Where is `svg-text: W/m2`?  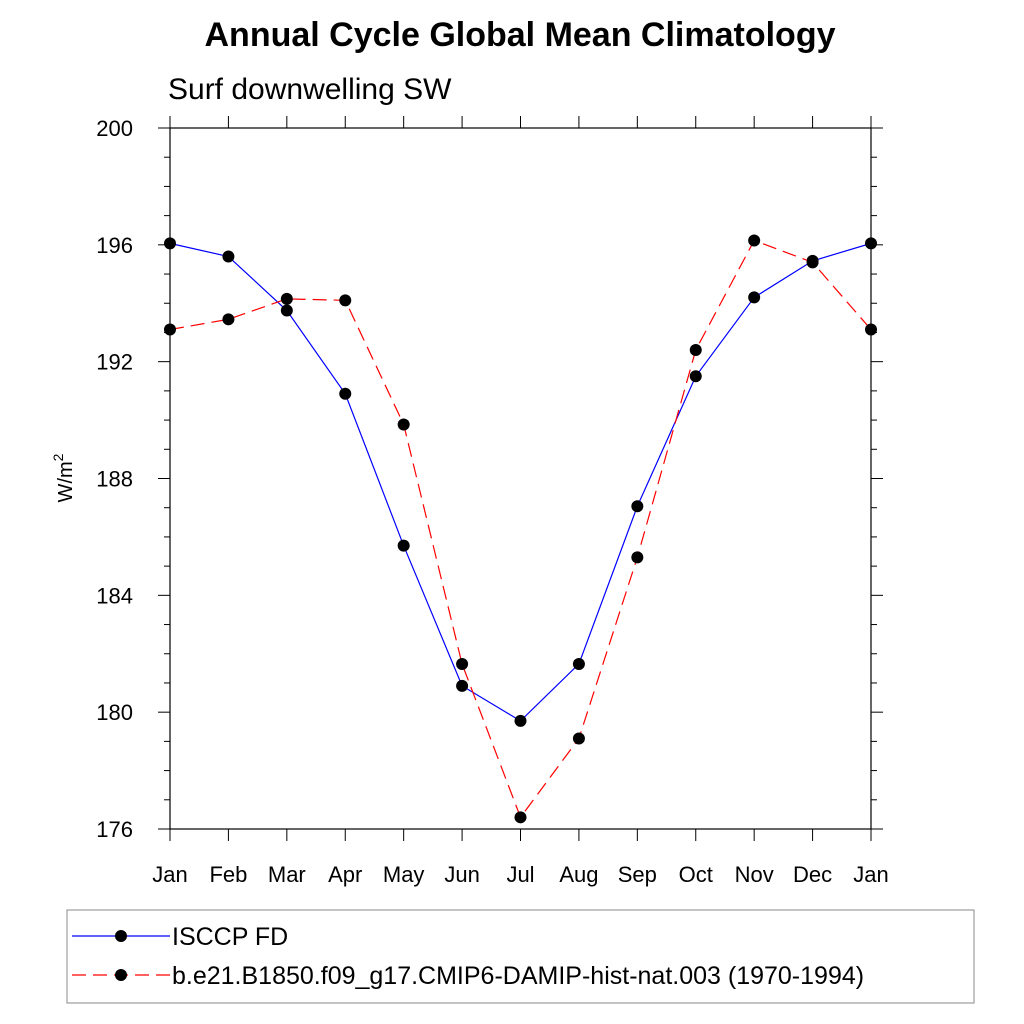 svg-text: W/m2 is located at coordinates (63, 477).